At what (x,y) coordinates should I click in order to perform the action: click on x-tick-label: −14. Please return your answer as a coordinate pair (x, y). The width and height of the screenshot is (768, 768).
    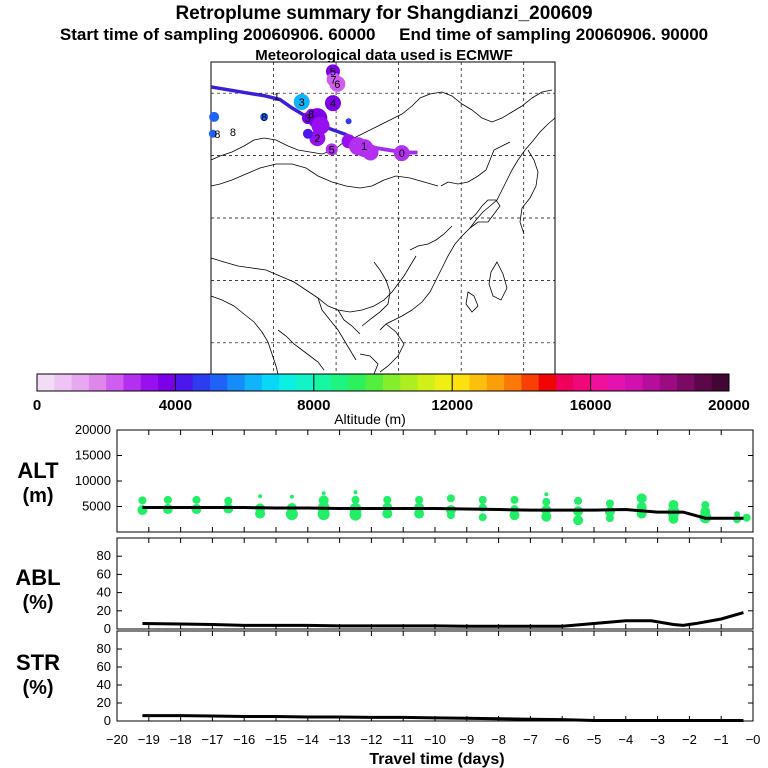
    Looking at the image, I should click on (308, 739).